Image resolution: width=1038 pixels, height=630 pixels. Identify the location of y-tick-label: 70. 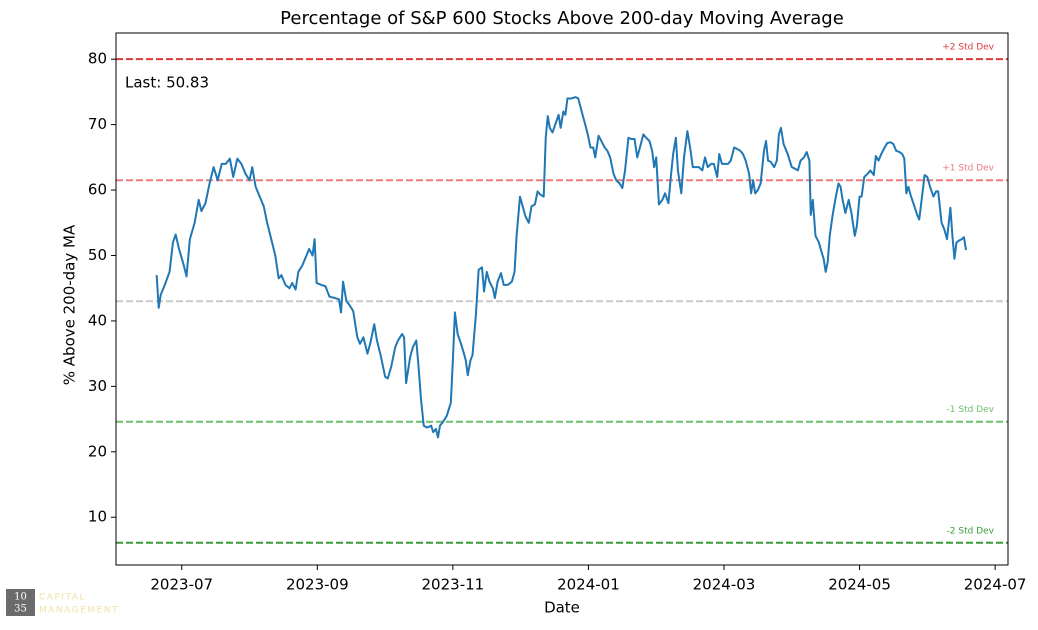
(97, 124).